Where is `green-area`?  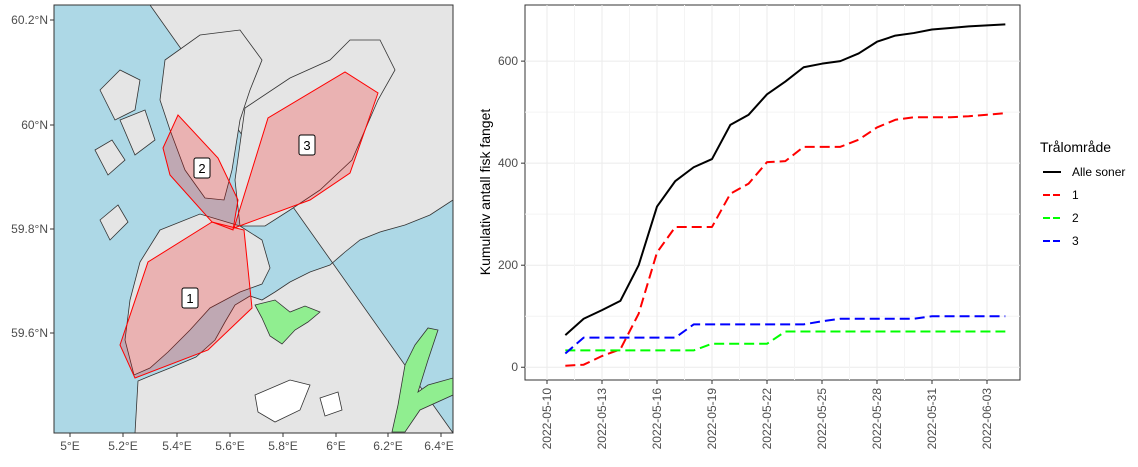
green-area is located at coordinates (287, 322).